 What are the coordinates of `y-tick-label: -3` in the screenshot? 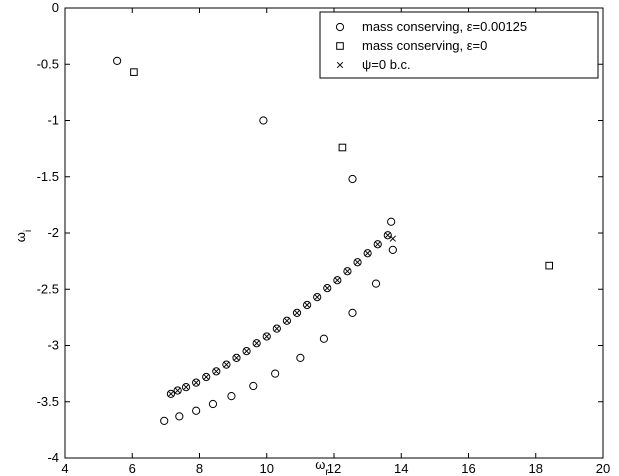 It's located at (53, 345).